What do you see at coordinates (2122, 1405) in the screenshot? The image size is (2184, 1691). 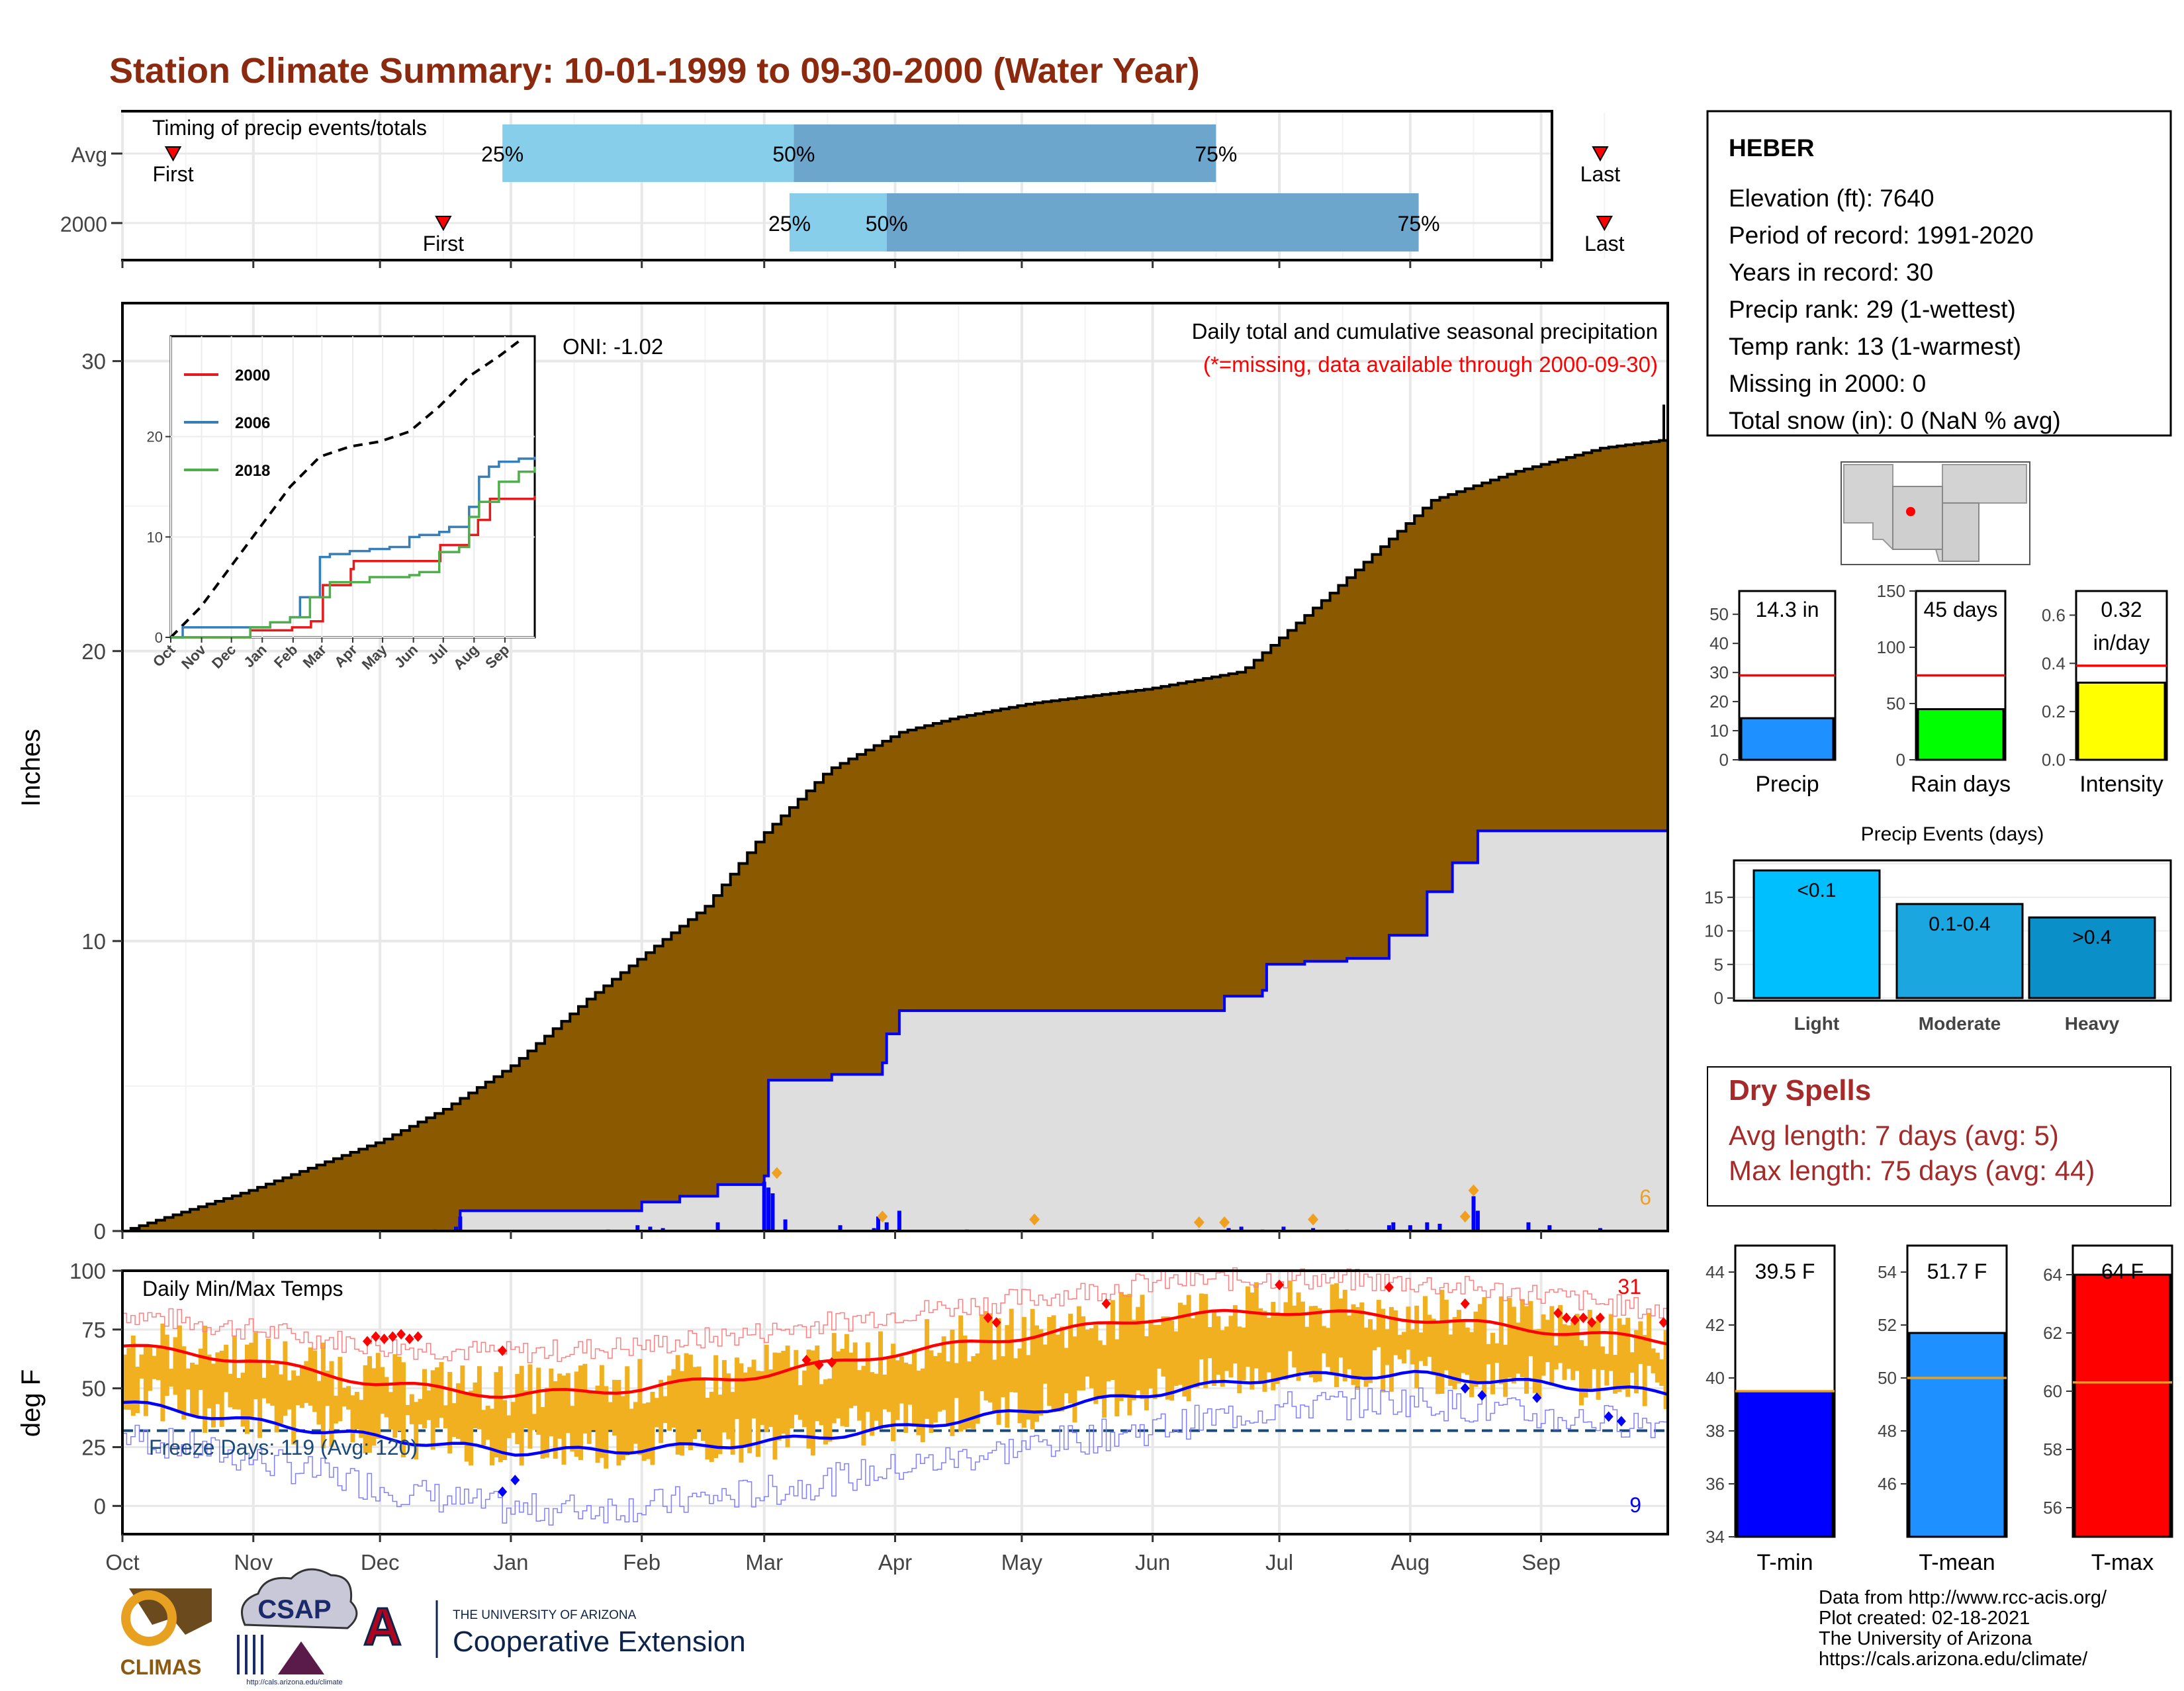 I see `temp-bar-t-max` at bounding box center [2122, 1405].